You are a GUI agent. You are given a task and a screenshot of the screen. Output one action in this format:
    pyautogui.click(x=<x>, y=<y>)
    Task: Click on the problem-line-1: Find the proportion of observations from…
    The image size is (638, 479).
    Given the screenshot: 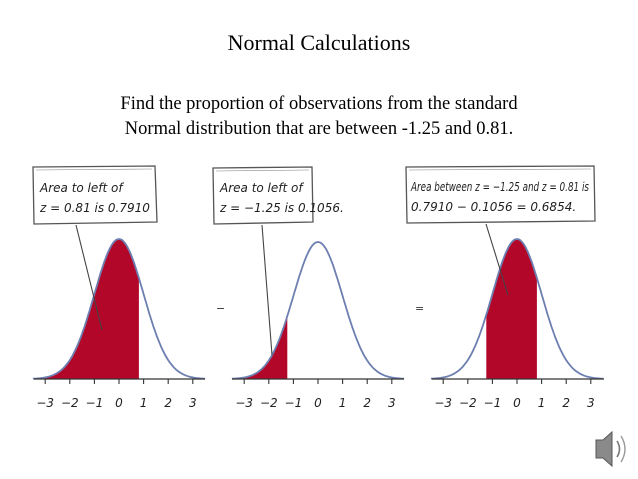 What is the action you would take?
    pyautogui.click(x=319, y=104)
    